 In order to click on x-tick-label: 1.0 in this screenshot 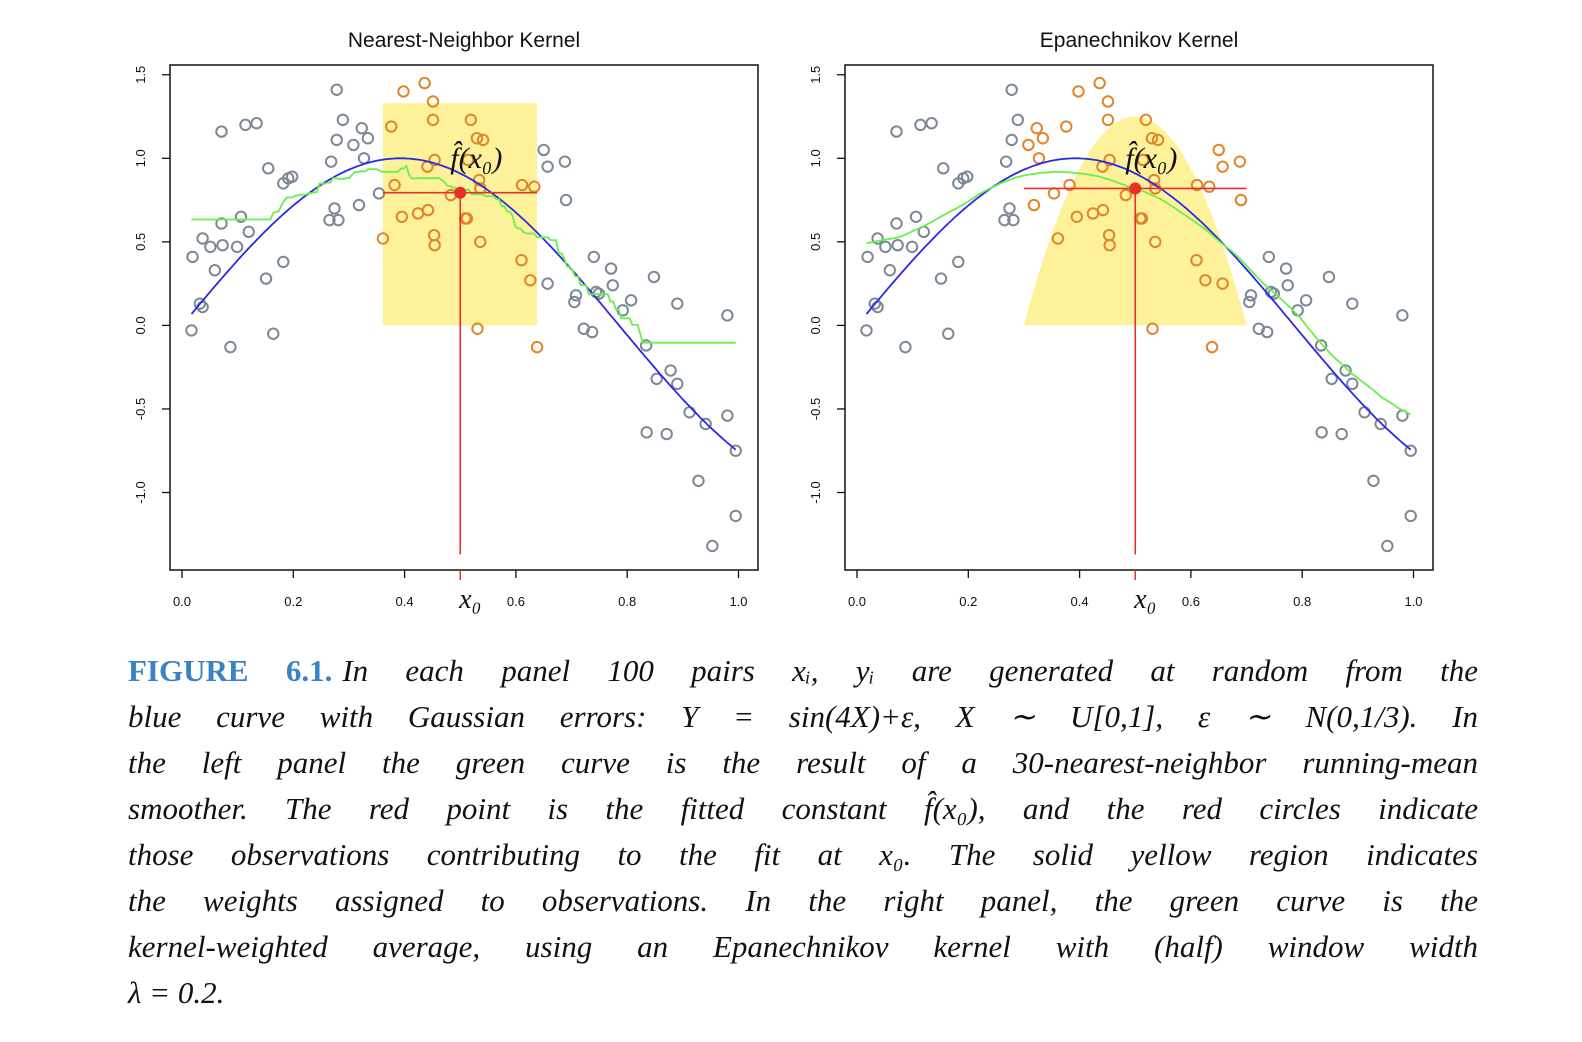, I will do `click(738, 601)`.